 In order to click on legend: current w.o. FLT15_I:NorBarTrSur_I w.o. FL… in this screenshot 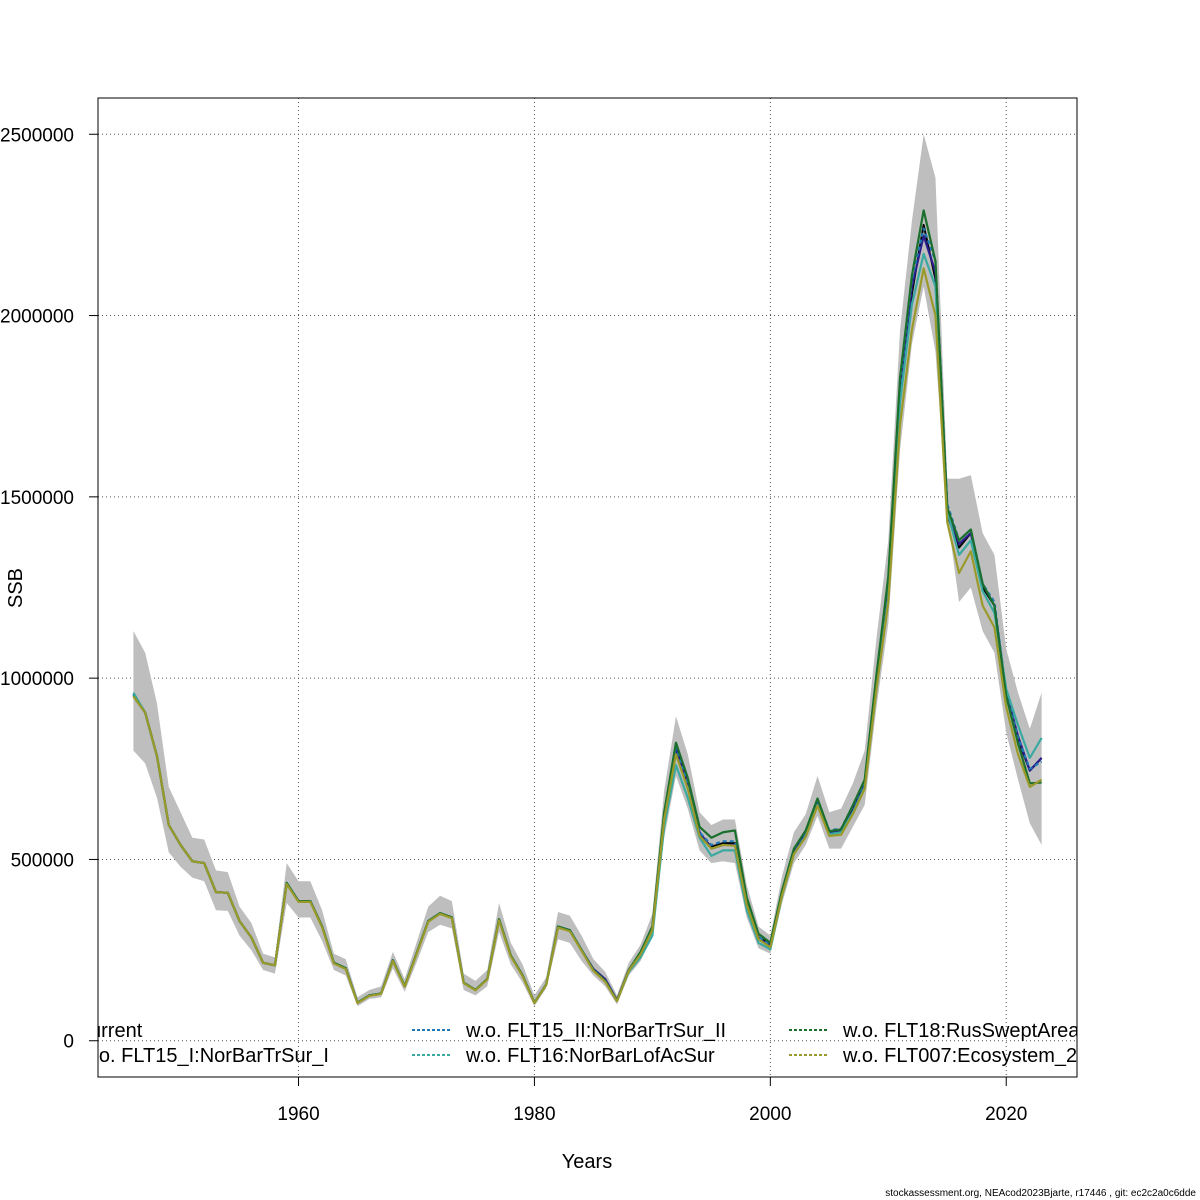, I will do `click(579, 1043)`.